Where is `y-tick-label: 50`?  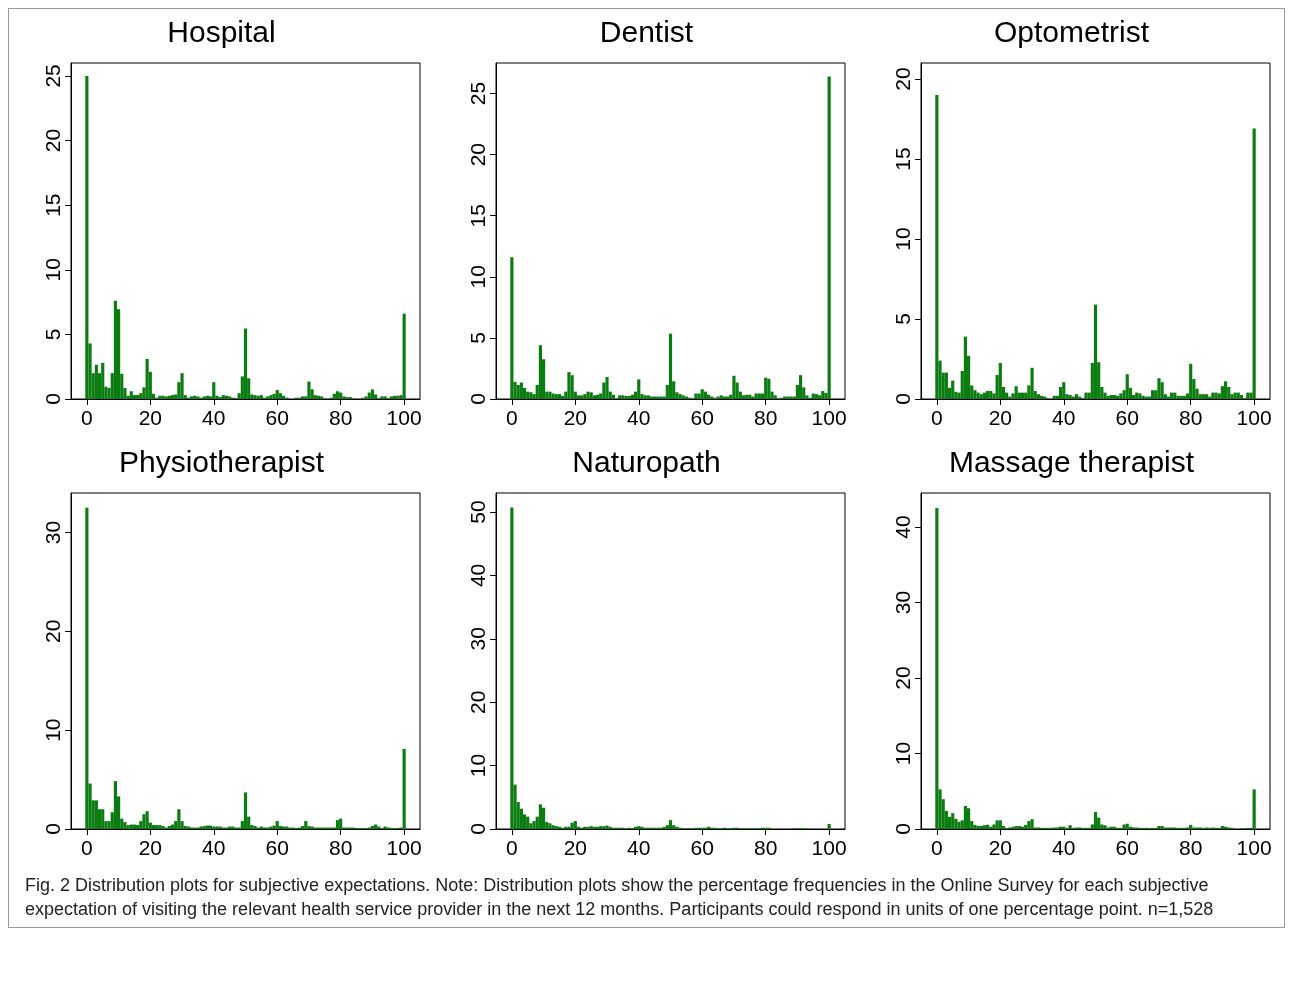 y-tick-label: 50 is located at coordinates (477, 512).